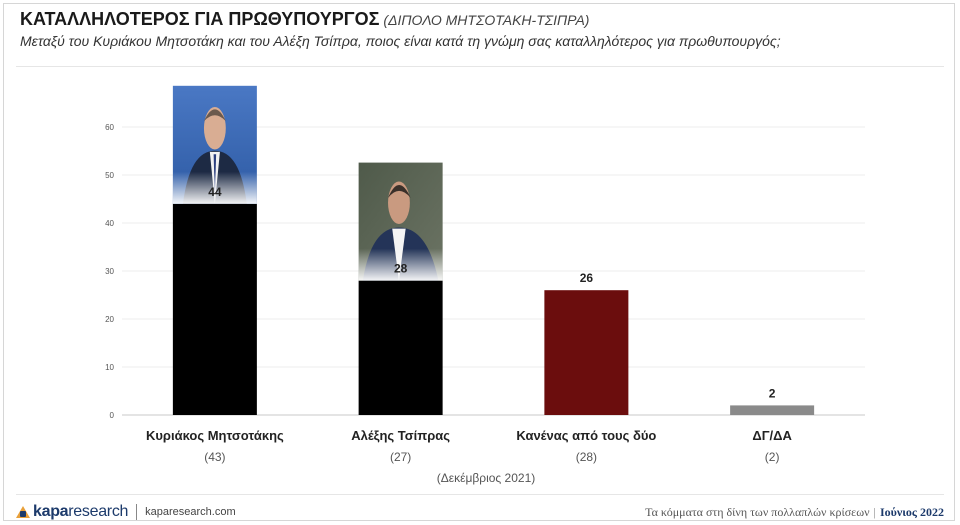 This screenshot has width=960, height=525. What do you see at coordinates (215, 435) in the screenshot?
I see `category-label: Κυριάκος Μητσοτάκης` at bounding box center [215, 435].